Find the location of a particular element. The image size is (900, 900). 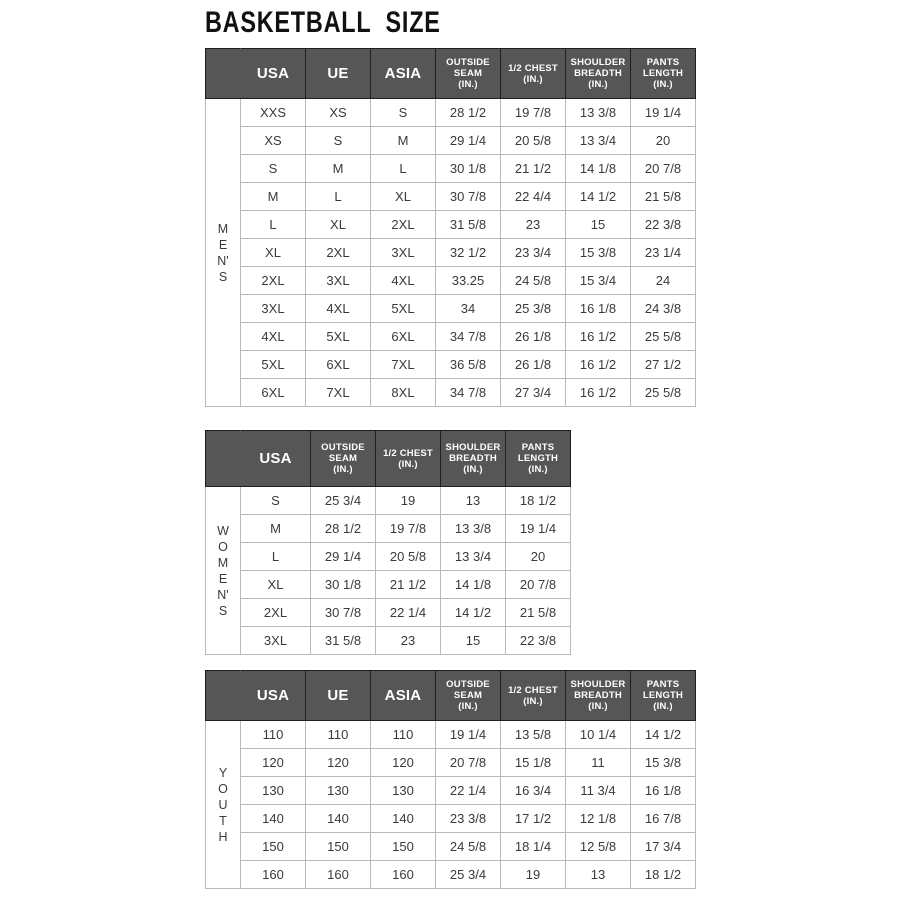

cell: 25 3/4 is located at coordinates (343, 500).